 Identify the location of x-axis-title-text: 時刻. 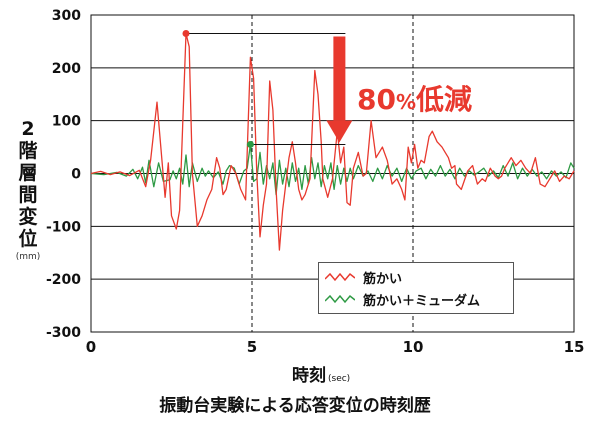
(309, 376).